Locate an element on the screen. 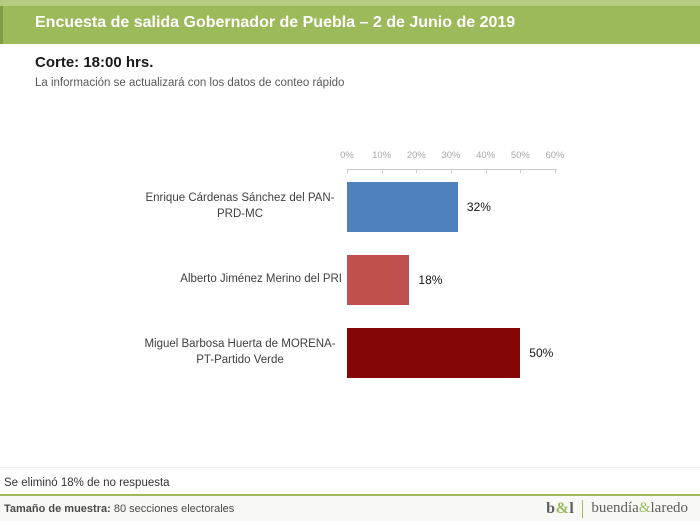 The image size is (700, 521). x-axis-tick-label: 0% is located at coordinates (347, 155).